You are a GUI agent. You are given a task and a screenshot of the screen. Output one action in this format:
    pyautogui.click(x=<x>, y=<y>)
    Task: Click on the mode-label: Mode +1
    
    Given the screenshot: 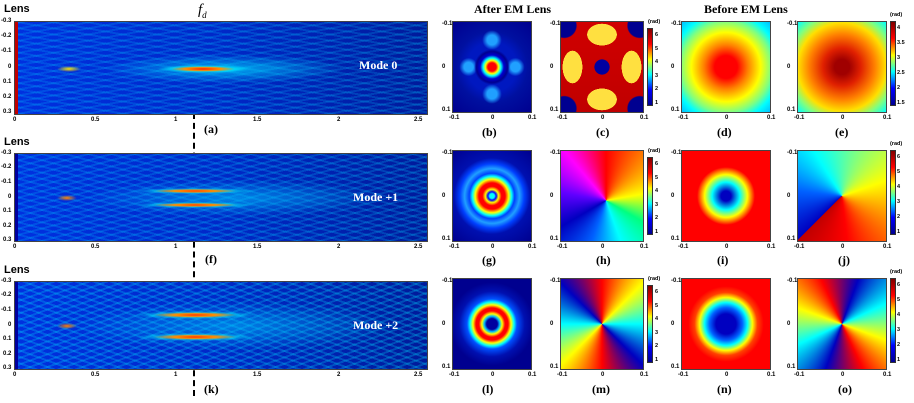 What is the action you would take?
    pyautogui.click(x=376, y=197)
    